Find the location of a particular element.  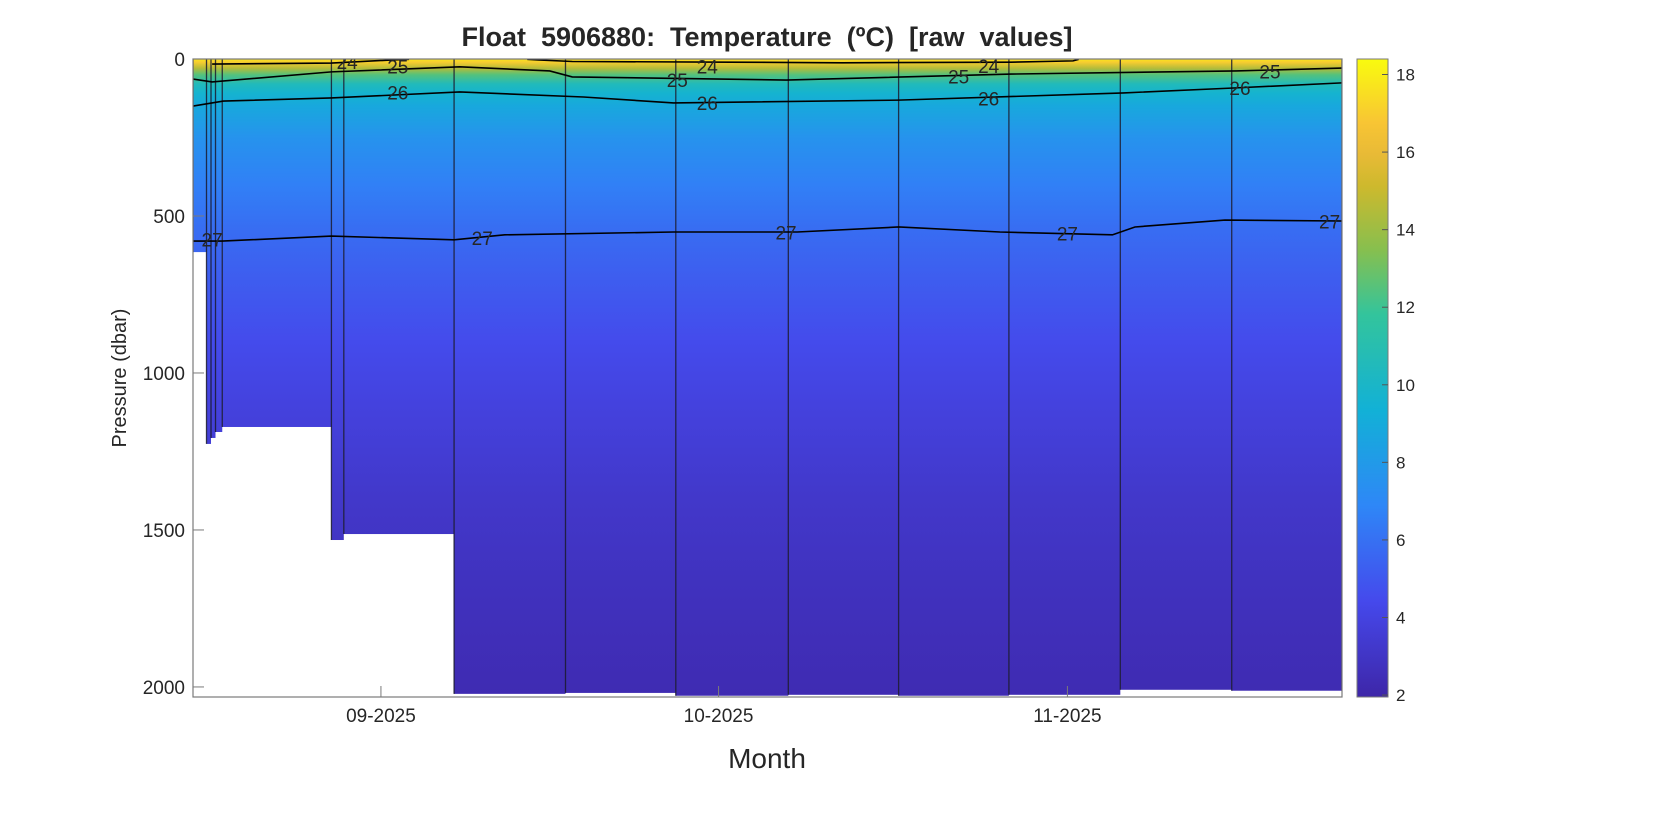

x-axis: 09-2025 10-2025 11-2025 is located at coordinates (724, 706).